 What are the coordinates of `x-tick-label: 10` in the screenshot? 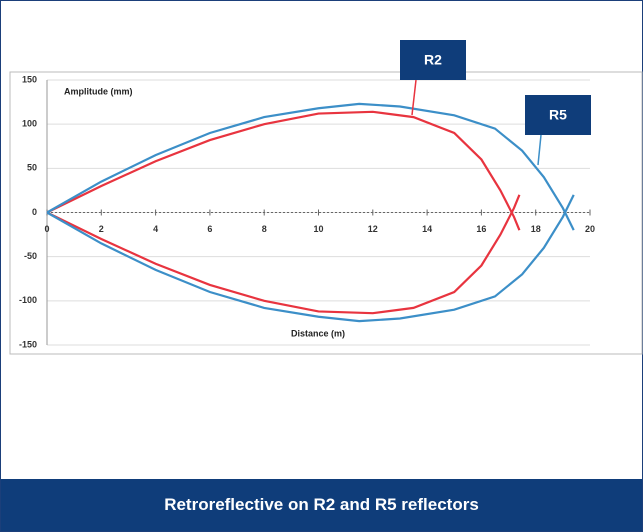 It's located at (318, 229).